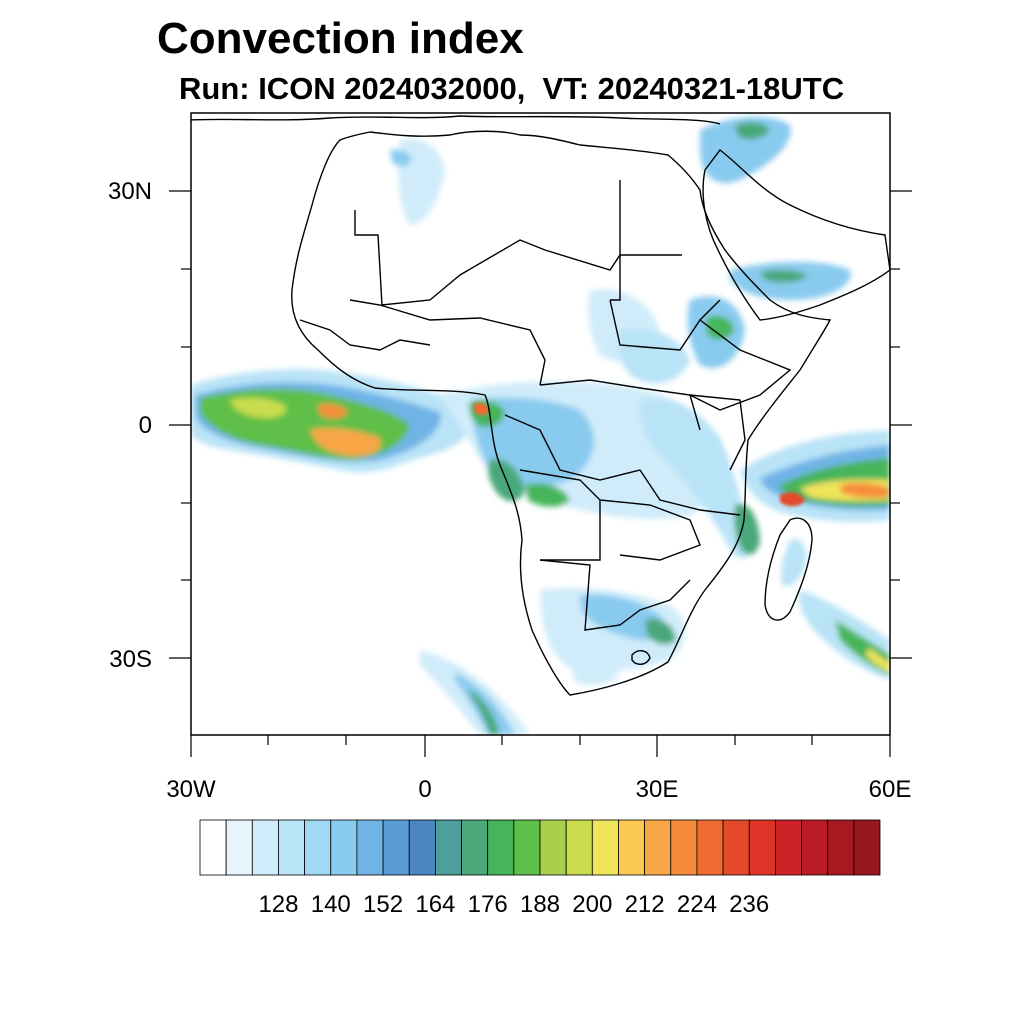 The width and height of the screenshot is (1024, 1024). Describe the element at coordinates (540, 904) in the screenshot. I see `colorbar-label: 188` at that location.